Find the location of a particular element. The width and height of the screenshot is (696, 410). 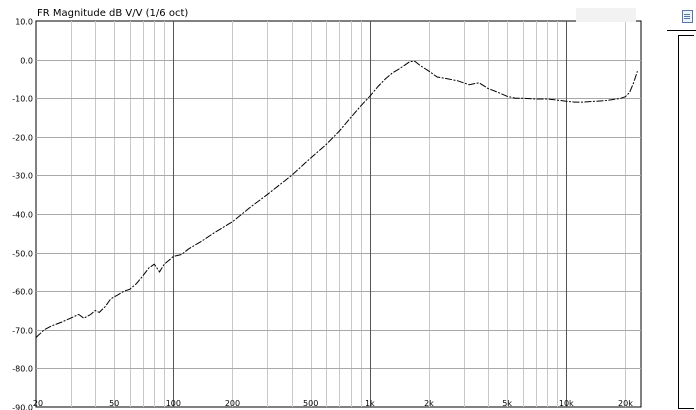

side-panel-divider is located at coordinates (681, 30).